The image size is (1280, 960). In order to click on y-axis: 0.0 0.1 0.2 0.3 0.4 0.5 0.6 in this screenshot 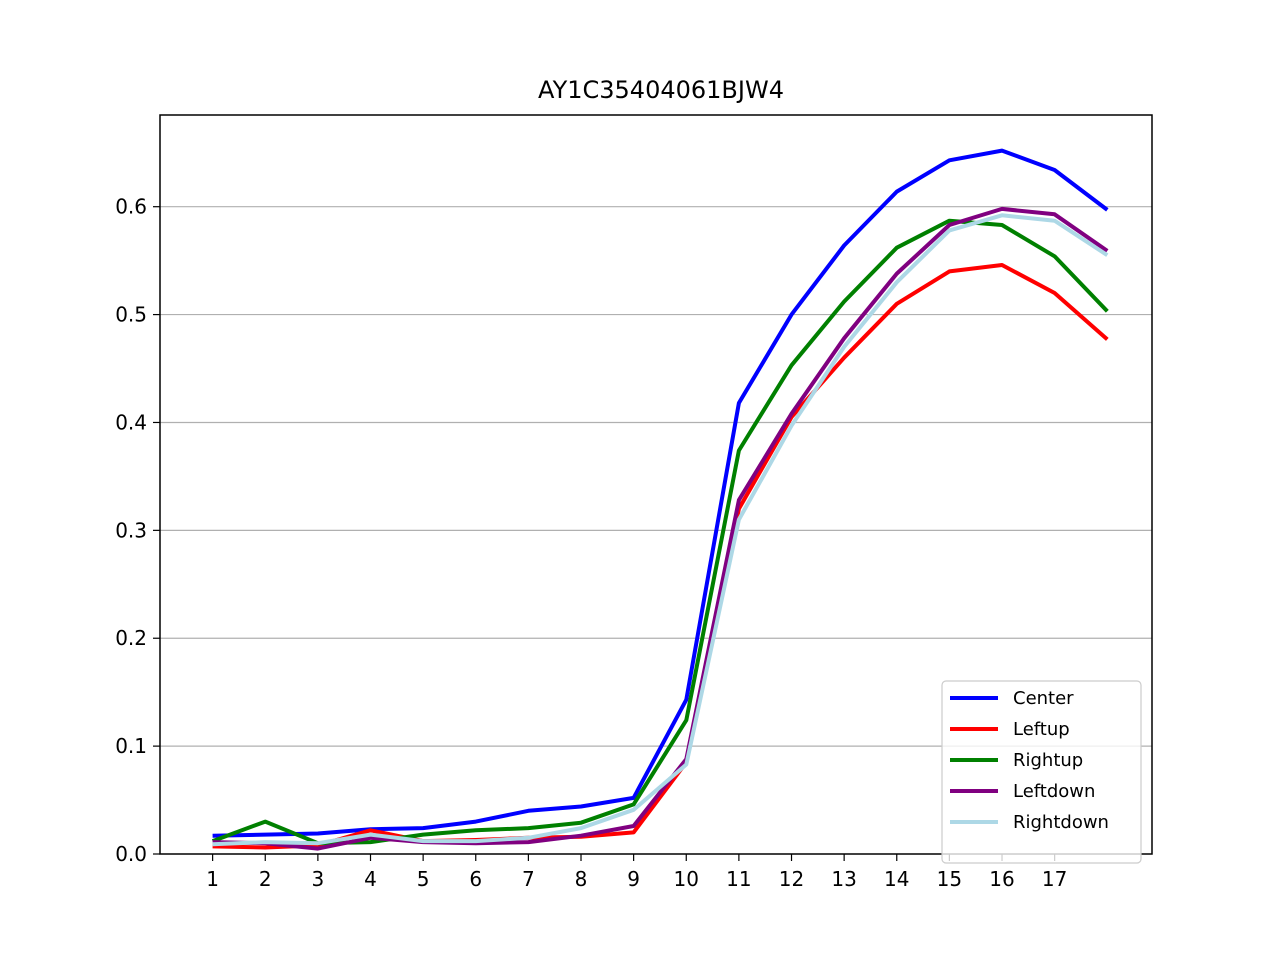, I will do `click(137, 530)`.